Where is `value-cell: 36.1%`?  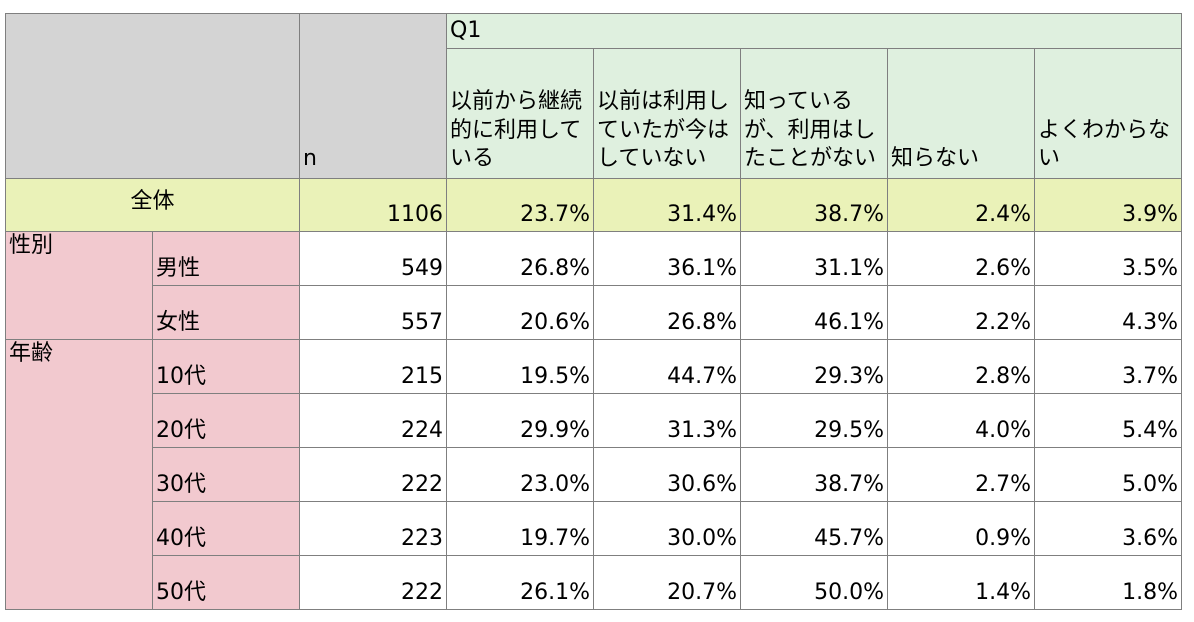
value-cell: 36.1% is located at coordinates (667, 258).